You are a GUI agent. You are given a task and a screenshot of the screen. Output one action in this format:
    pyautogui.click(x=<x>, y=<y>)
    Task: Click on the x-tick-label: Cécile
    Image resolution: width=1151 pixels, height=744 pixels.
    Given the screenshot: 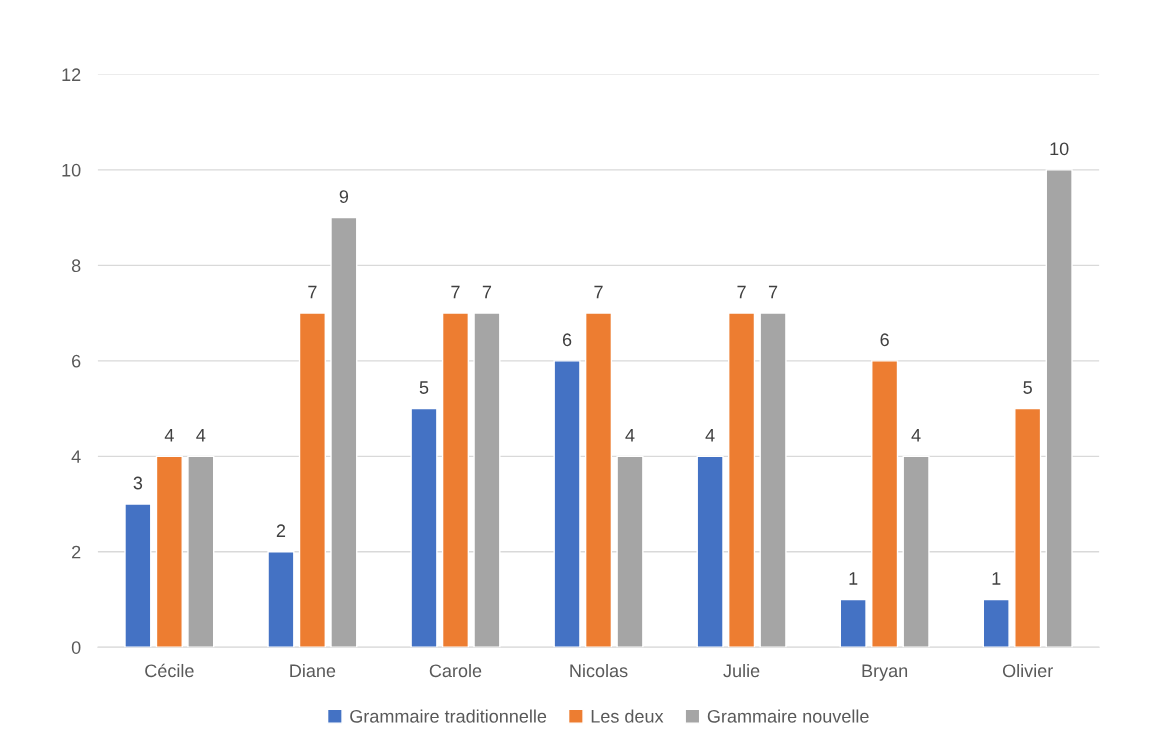 What is the action you would take?
    pyautogui.click(x=169, y=670)
    